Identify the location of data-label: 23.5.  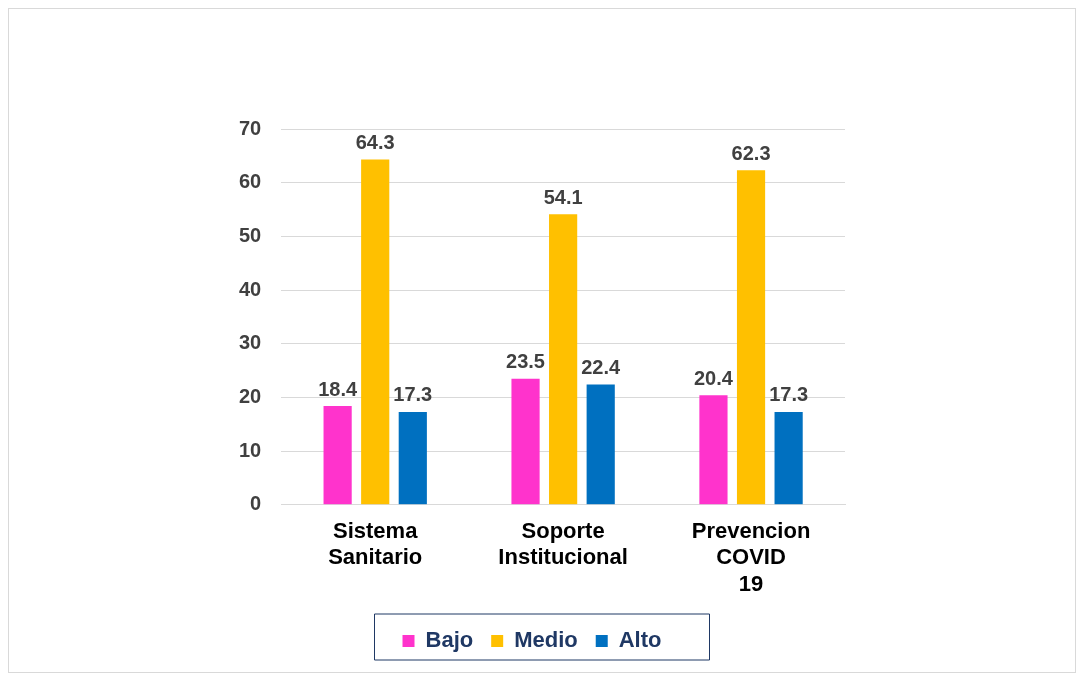
(526, 361).